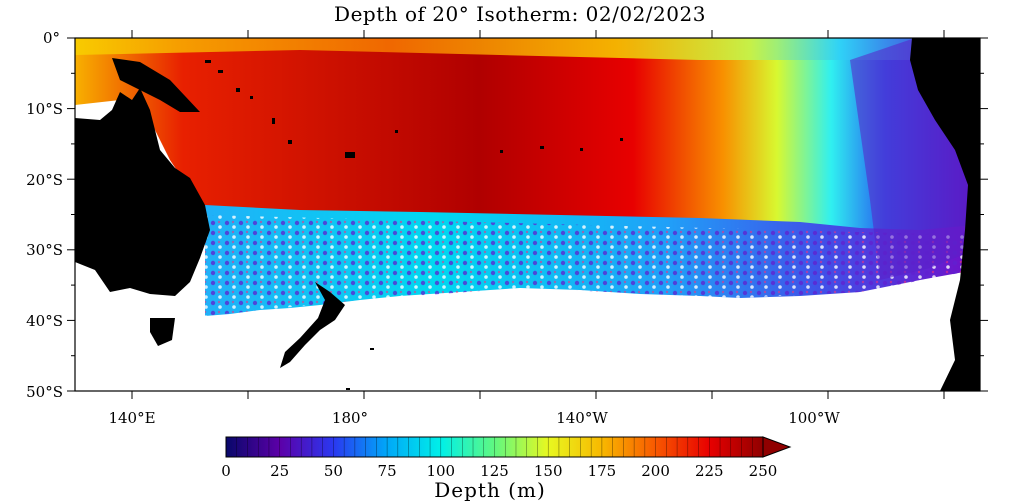 Image resolution: width=1009 pixels, height=504 pixels. I want to click on lon-label-140w: 140°W, so click(582, 418).